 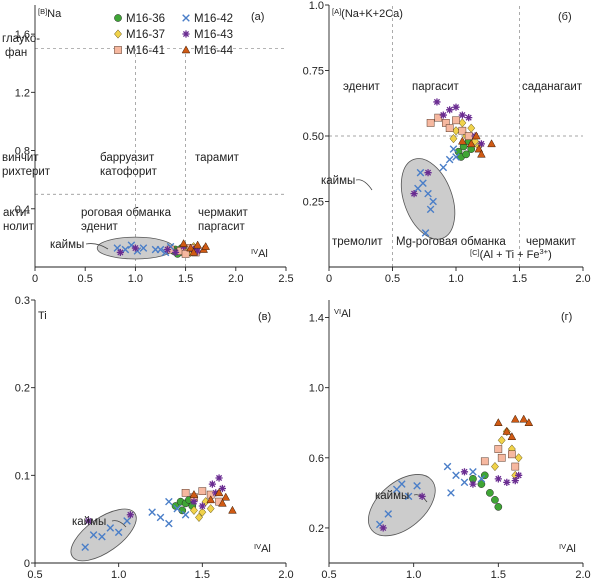 I want to click on x-tick-label: 1.0, so click(x=413, y=575).